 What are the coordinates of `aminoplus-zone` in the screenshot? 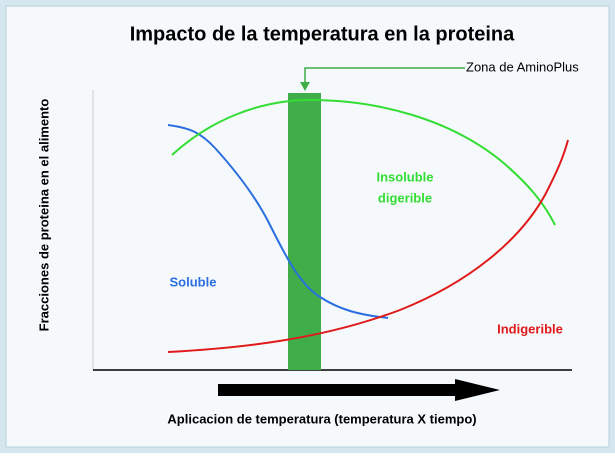 It's located at (304, 231).